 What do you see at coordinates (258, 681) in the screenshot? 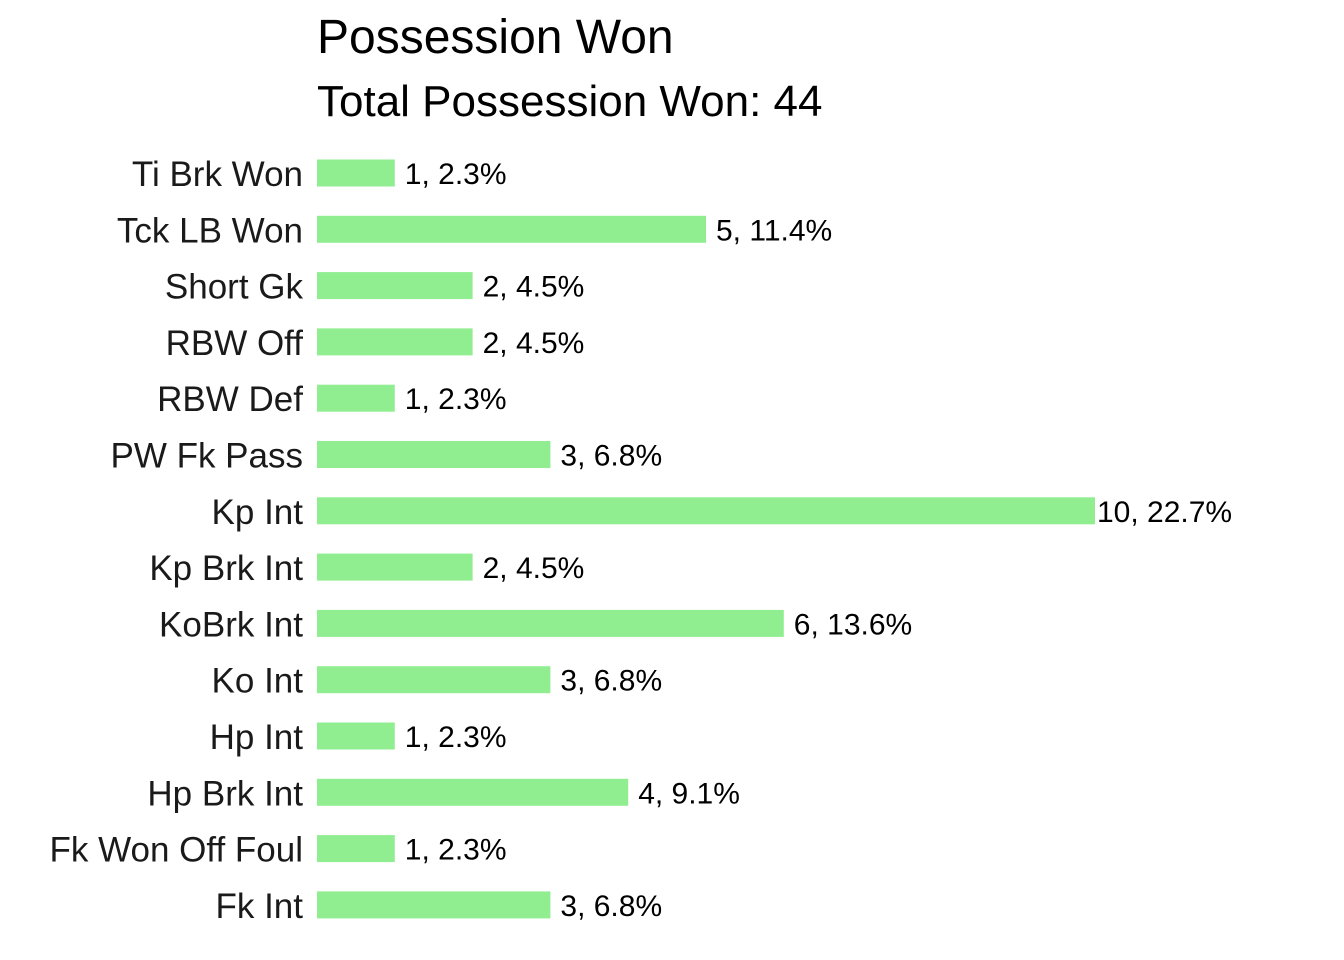
I see `category-label: Ko Int` at bounding box center [258, 681].